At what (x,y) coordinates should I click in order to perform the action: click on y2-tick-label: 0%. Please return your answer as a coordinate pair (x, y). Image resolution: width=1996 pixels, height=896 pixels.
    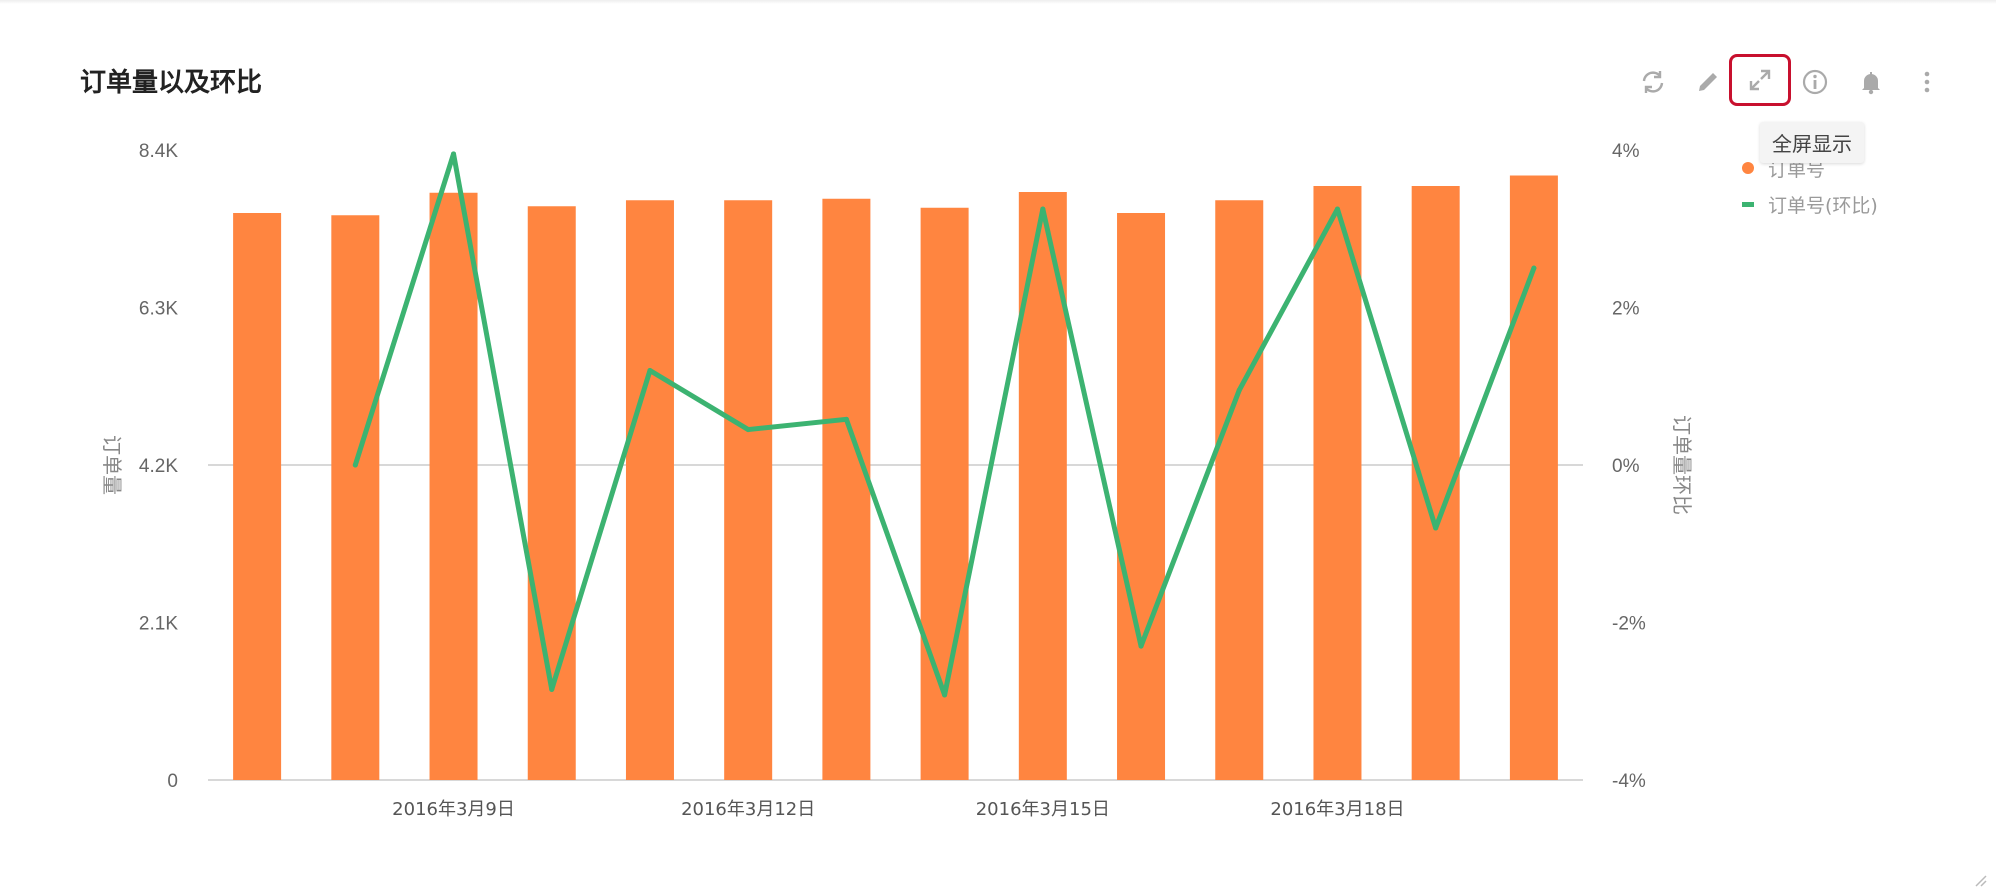
    Looking at the image, I should click on (1626, 466).